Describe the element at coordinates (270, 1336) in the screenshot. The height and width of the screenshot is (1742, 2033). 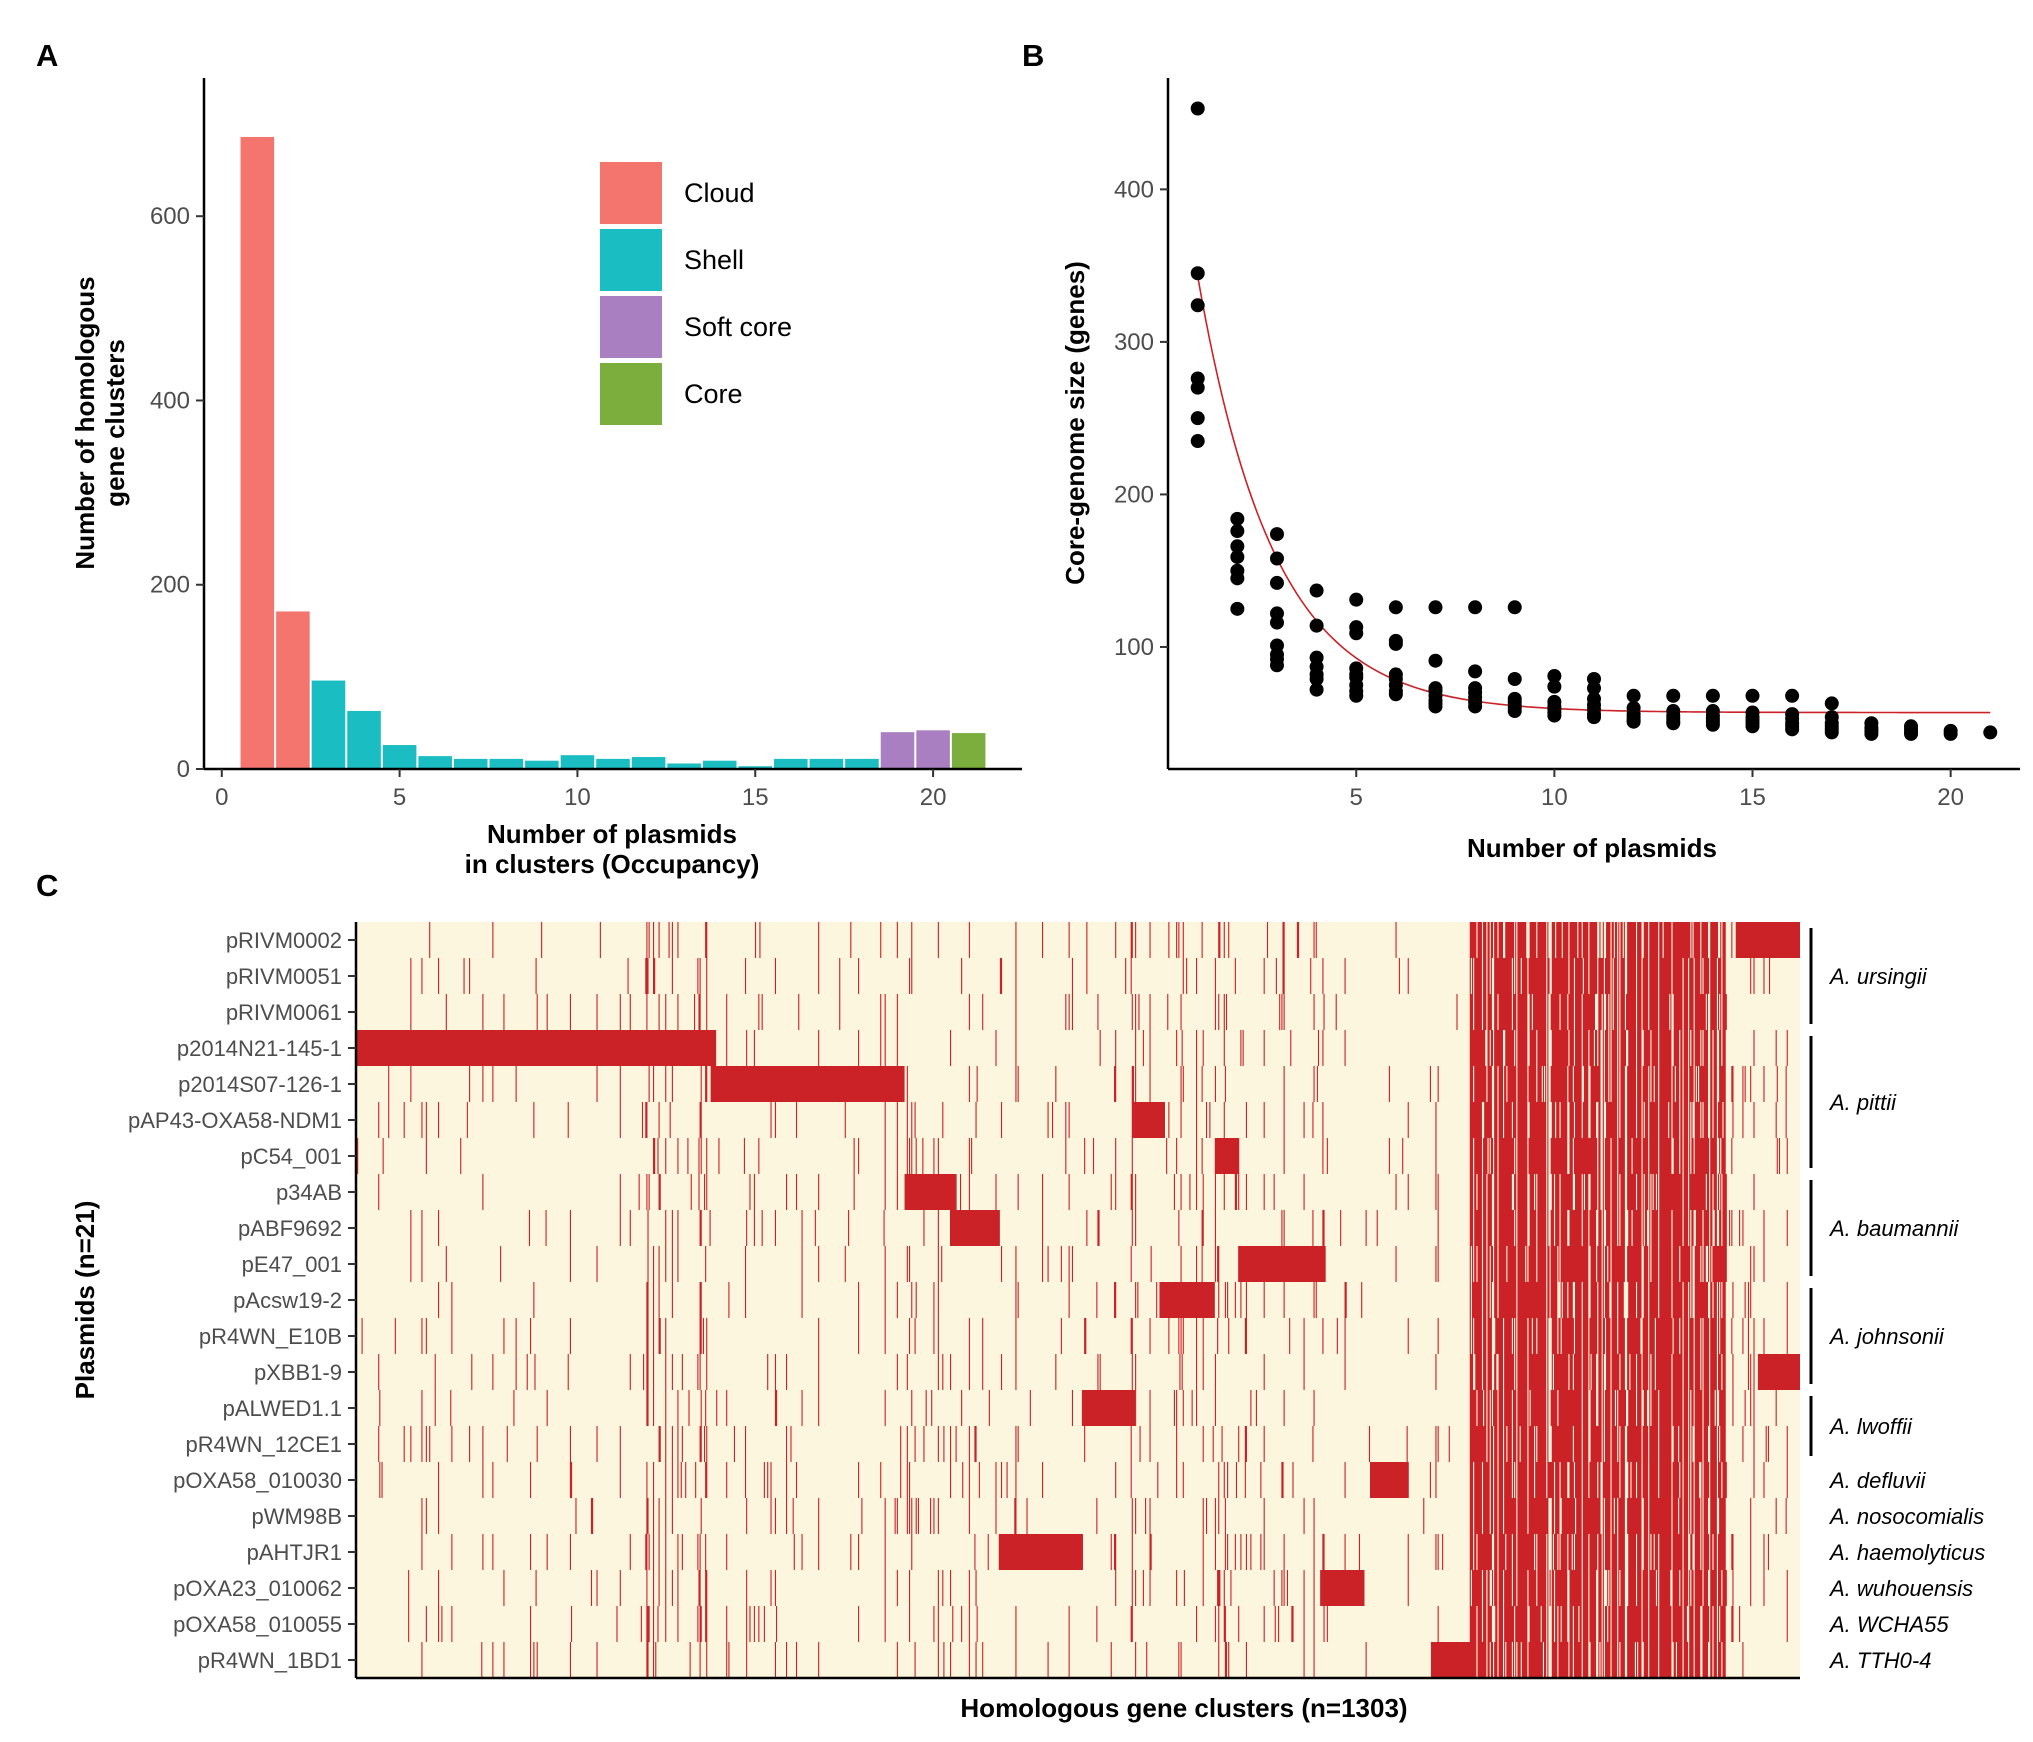
I see `row-label-pR4WN_E10B: pR4WN_E10B` at that location.